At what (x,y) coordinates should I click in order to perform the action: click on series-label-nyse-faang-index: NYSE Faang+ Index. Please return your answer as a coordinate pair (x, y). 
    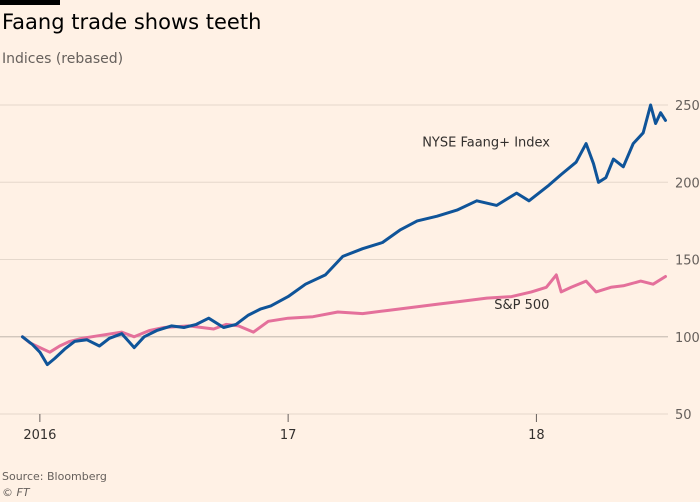
    Looking at the image, I should click on (486, 143).